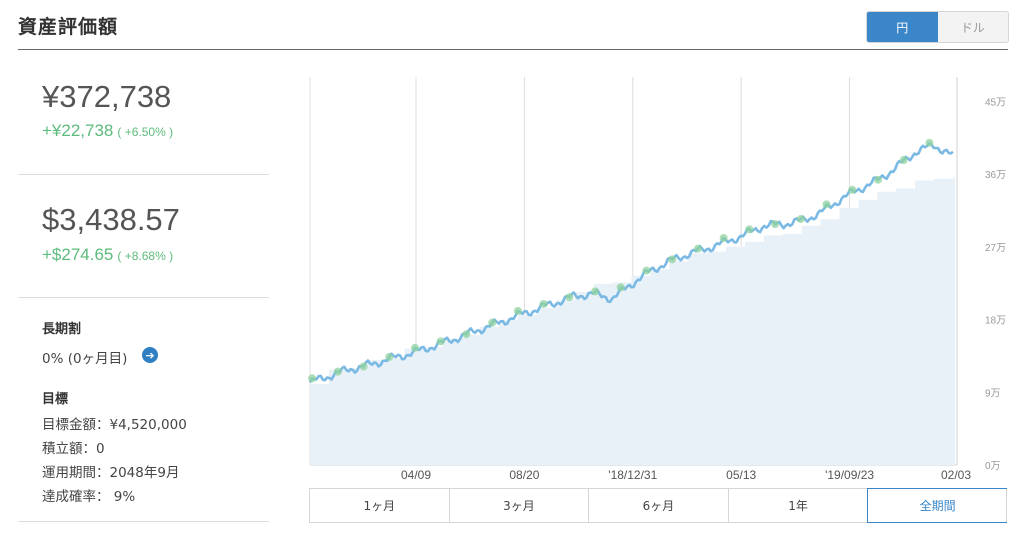  What do you see at coordinates (799, 505) in the screenshot?
I see `period-button-3: 1年` at bounding box center [799, 505].